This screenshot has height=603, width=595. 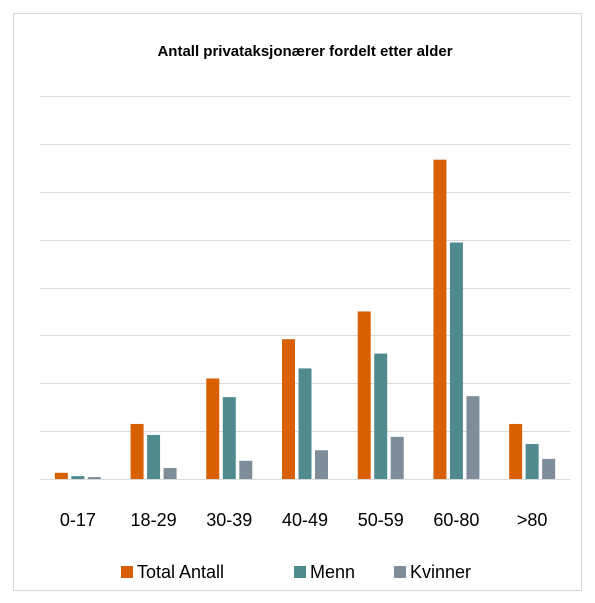 I want to click on x-tick-label: 30-39, so click(x=229, y=520).